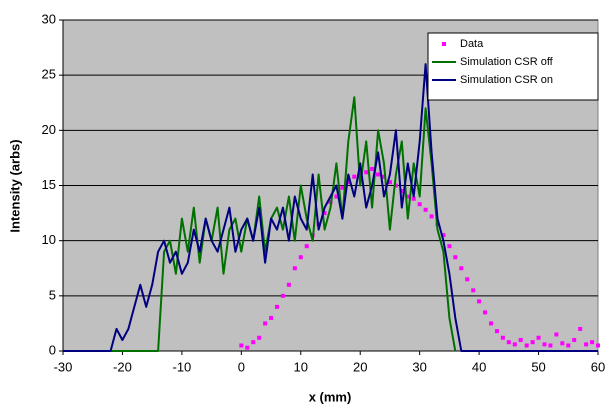  What do you see at coordinates (507, 62) in the screenshot?
I see `legend-label: Simulation CSR off` at bounding box center [507, 62].